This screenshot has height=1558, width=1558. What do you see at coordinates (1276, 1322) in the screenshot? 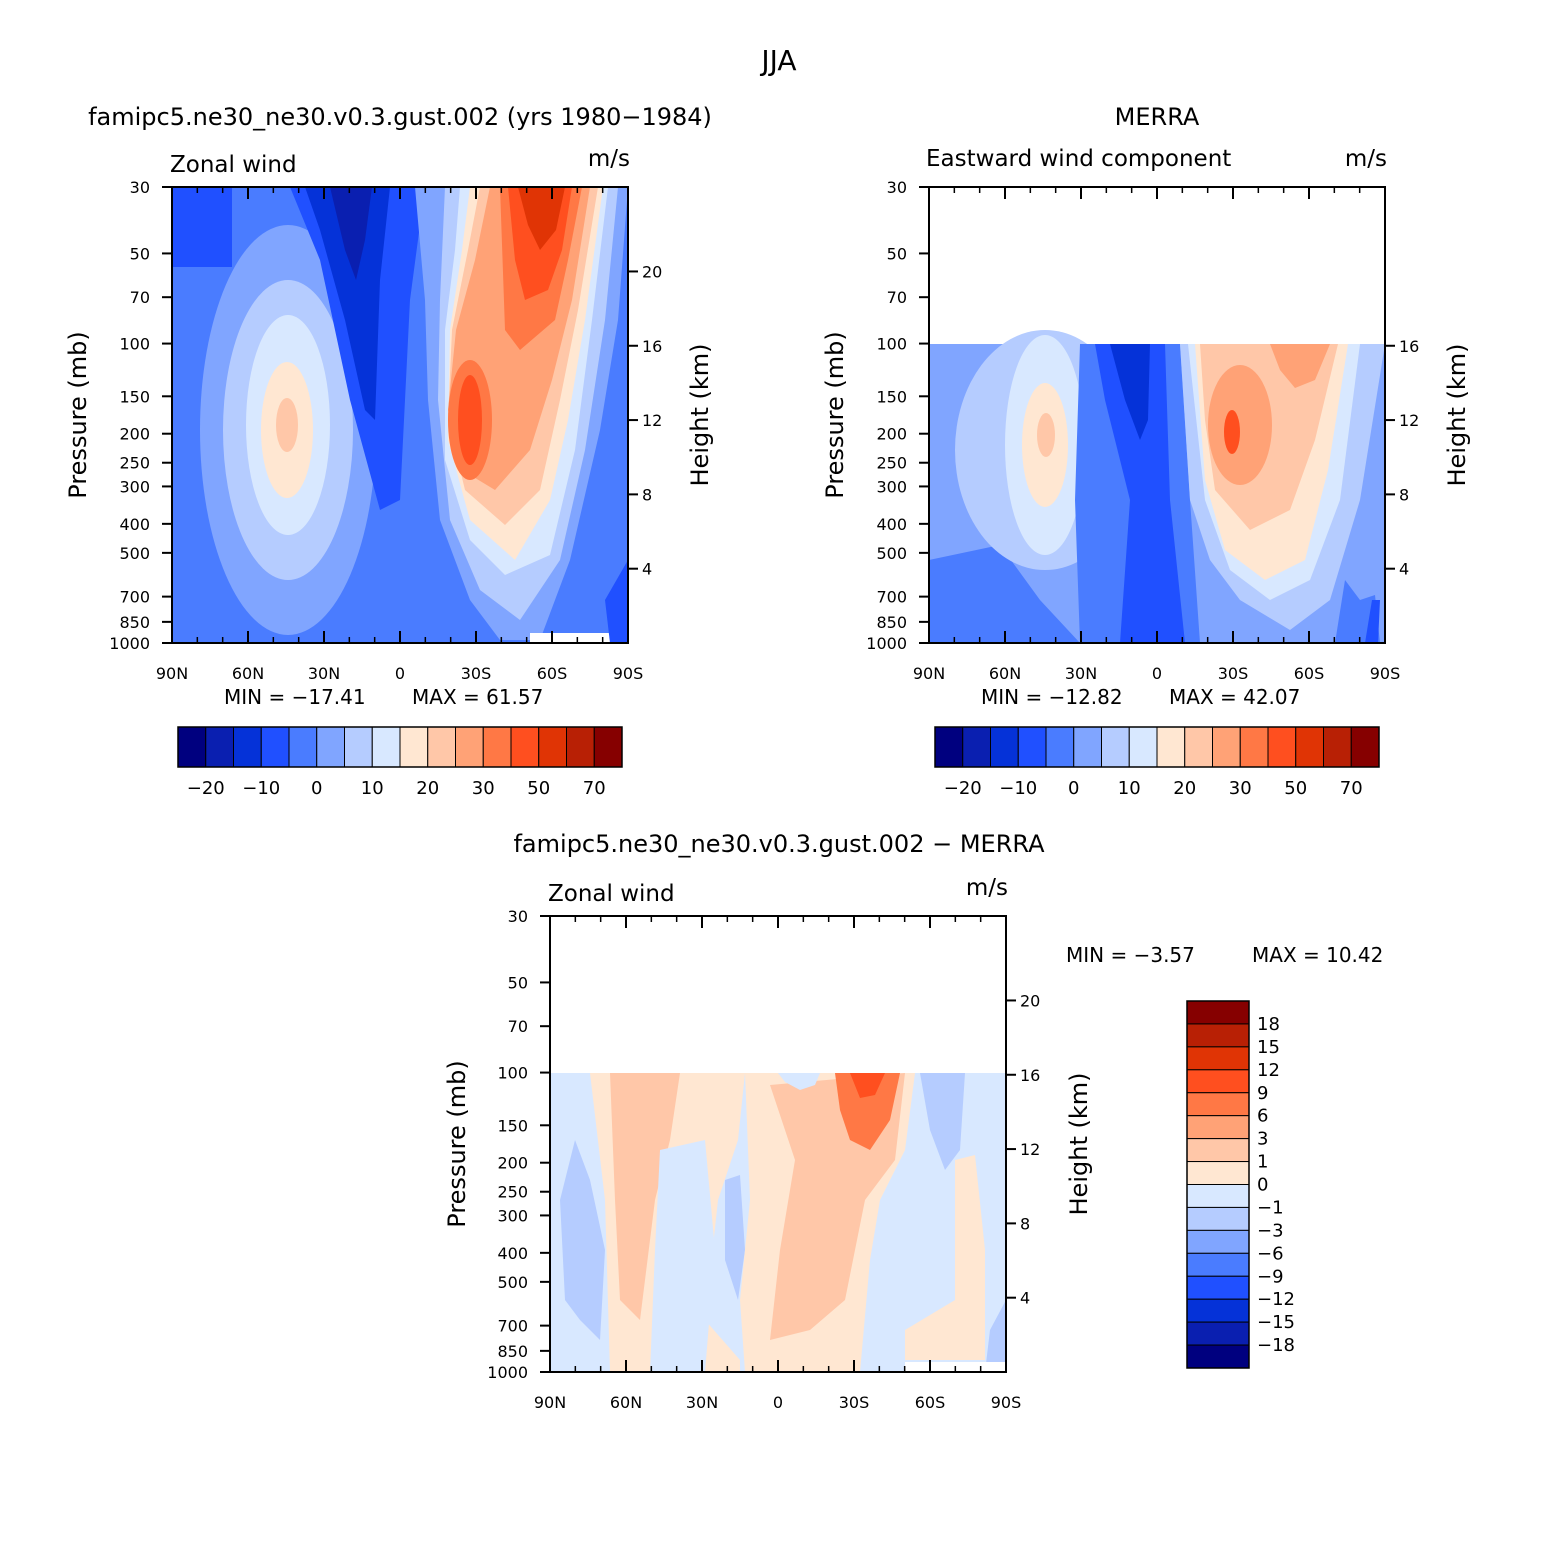
I see `colorbar-label: −15` at bounding box center [1276, 1322].